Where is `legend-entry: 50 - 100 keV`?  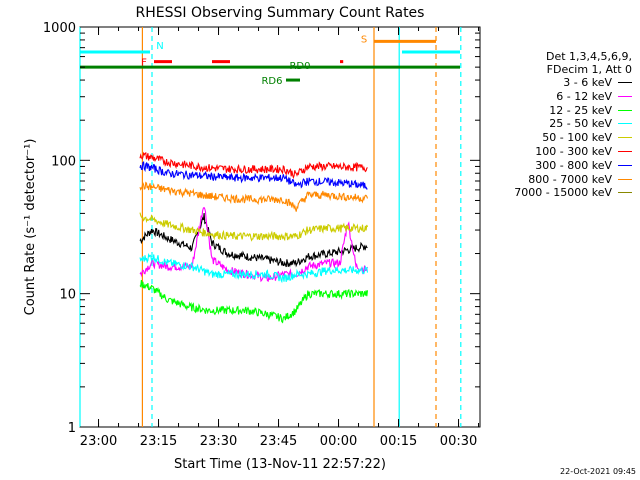
legend-entry: 50 - 100 keV is located at coordinates (587, 137).